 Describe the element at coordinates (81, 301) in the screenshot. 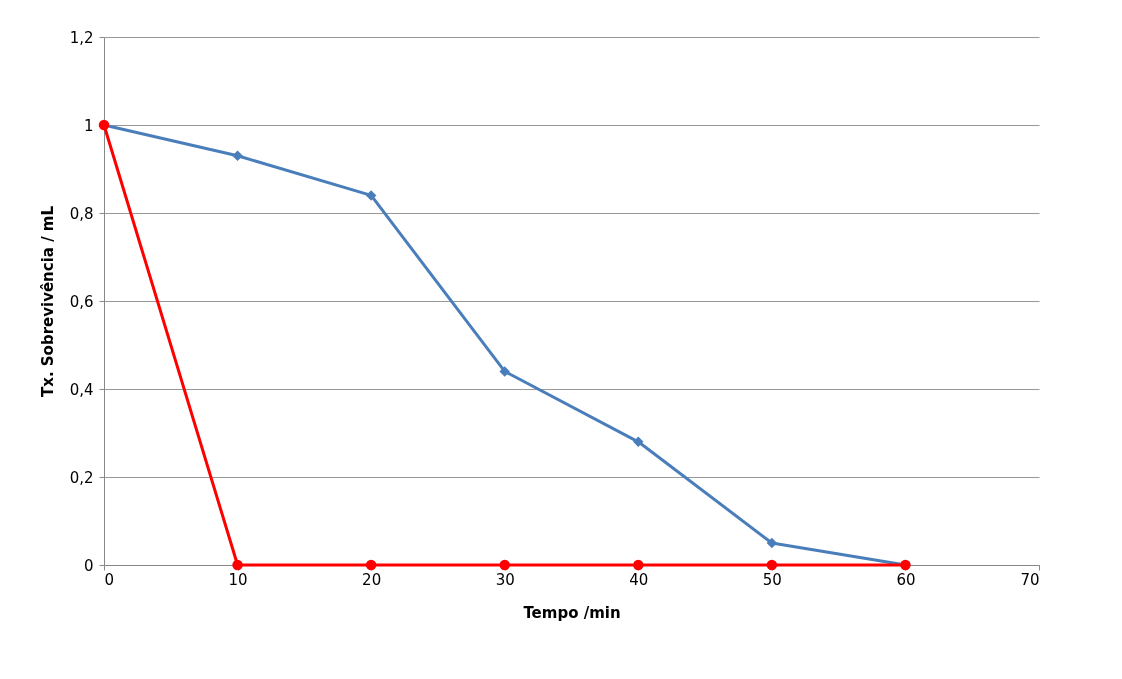

I see `y-tick-label: 0,6` at that location.